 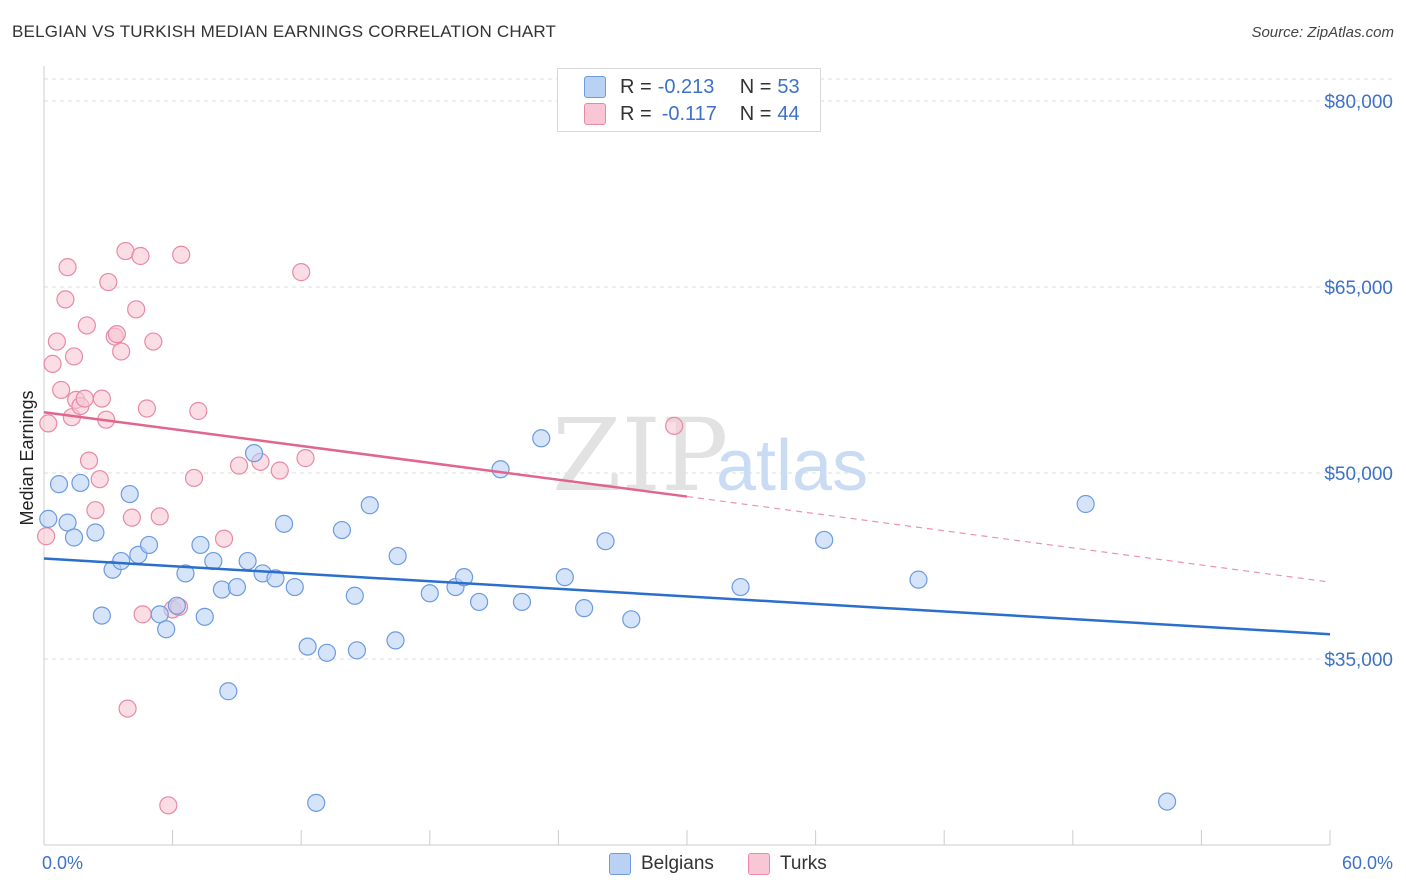 What do you see at coordinates (595, 87) in the screenshot?
I see `belgians-swatch` at bounding box center [595, 87].